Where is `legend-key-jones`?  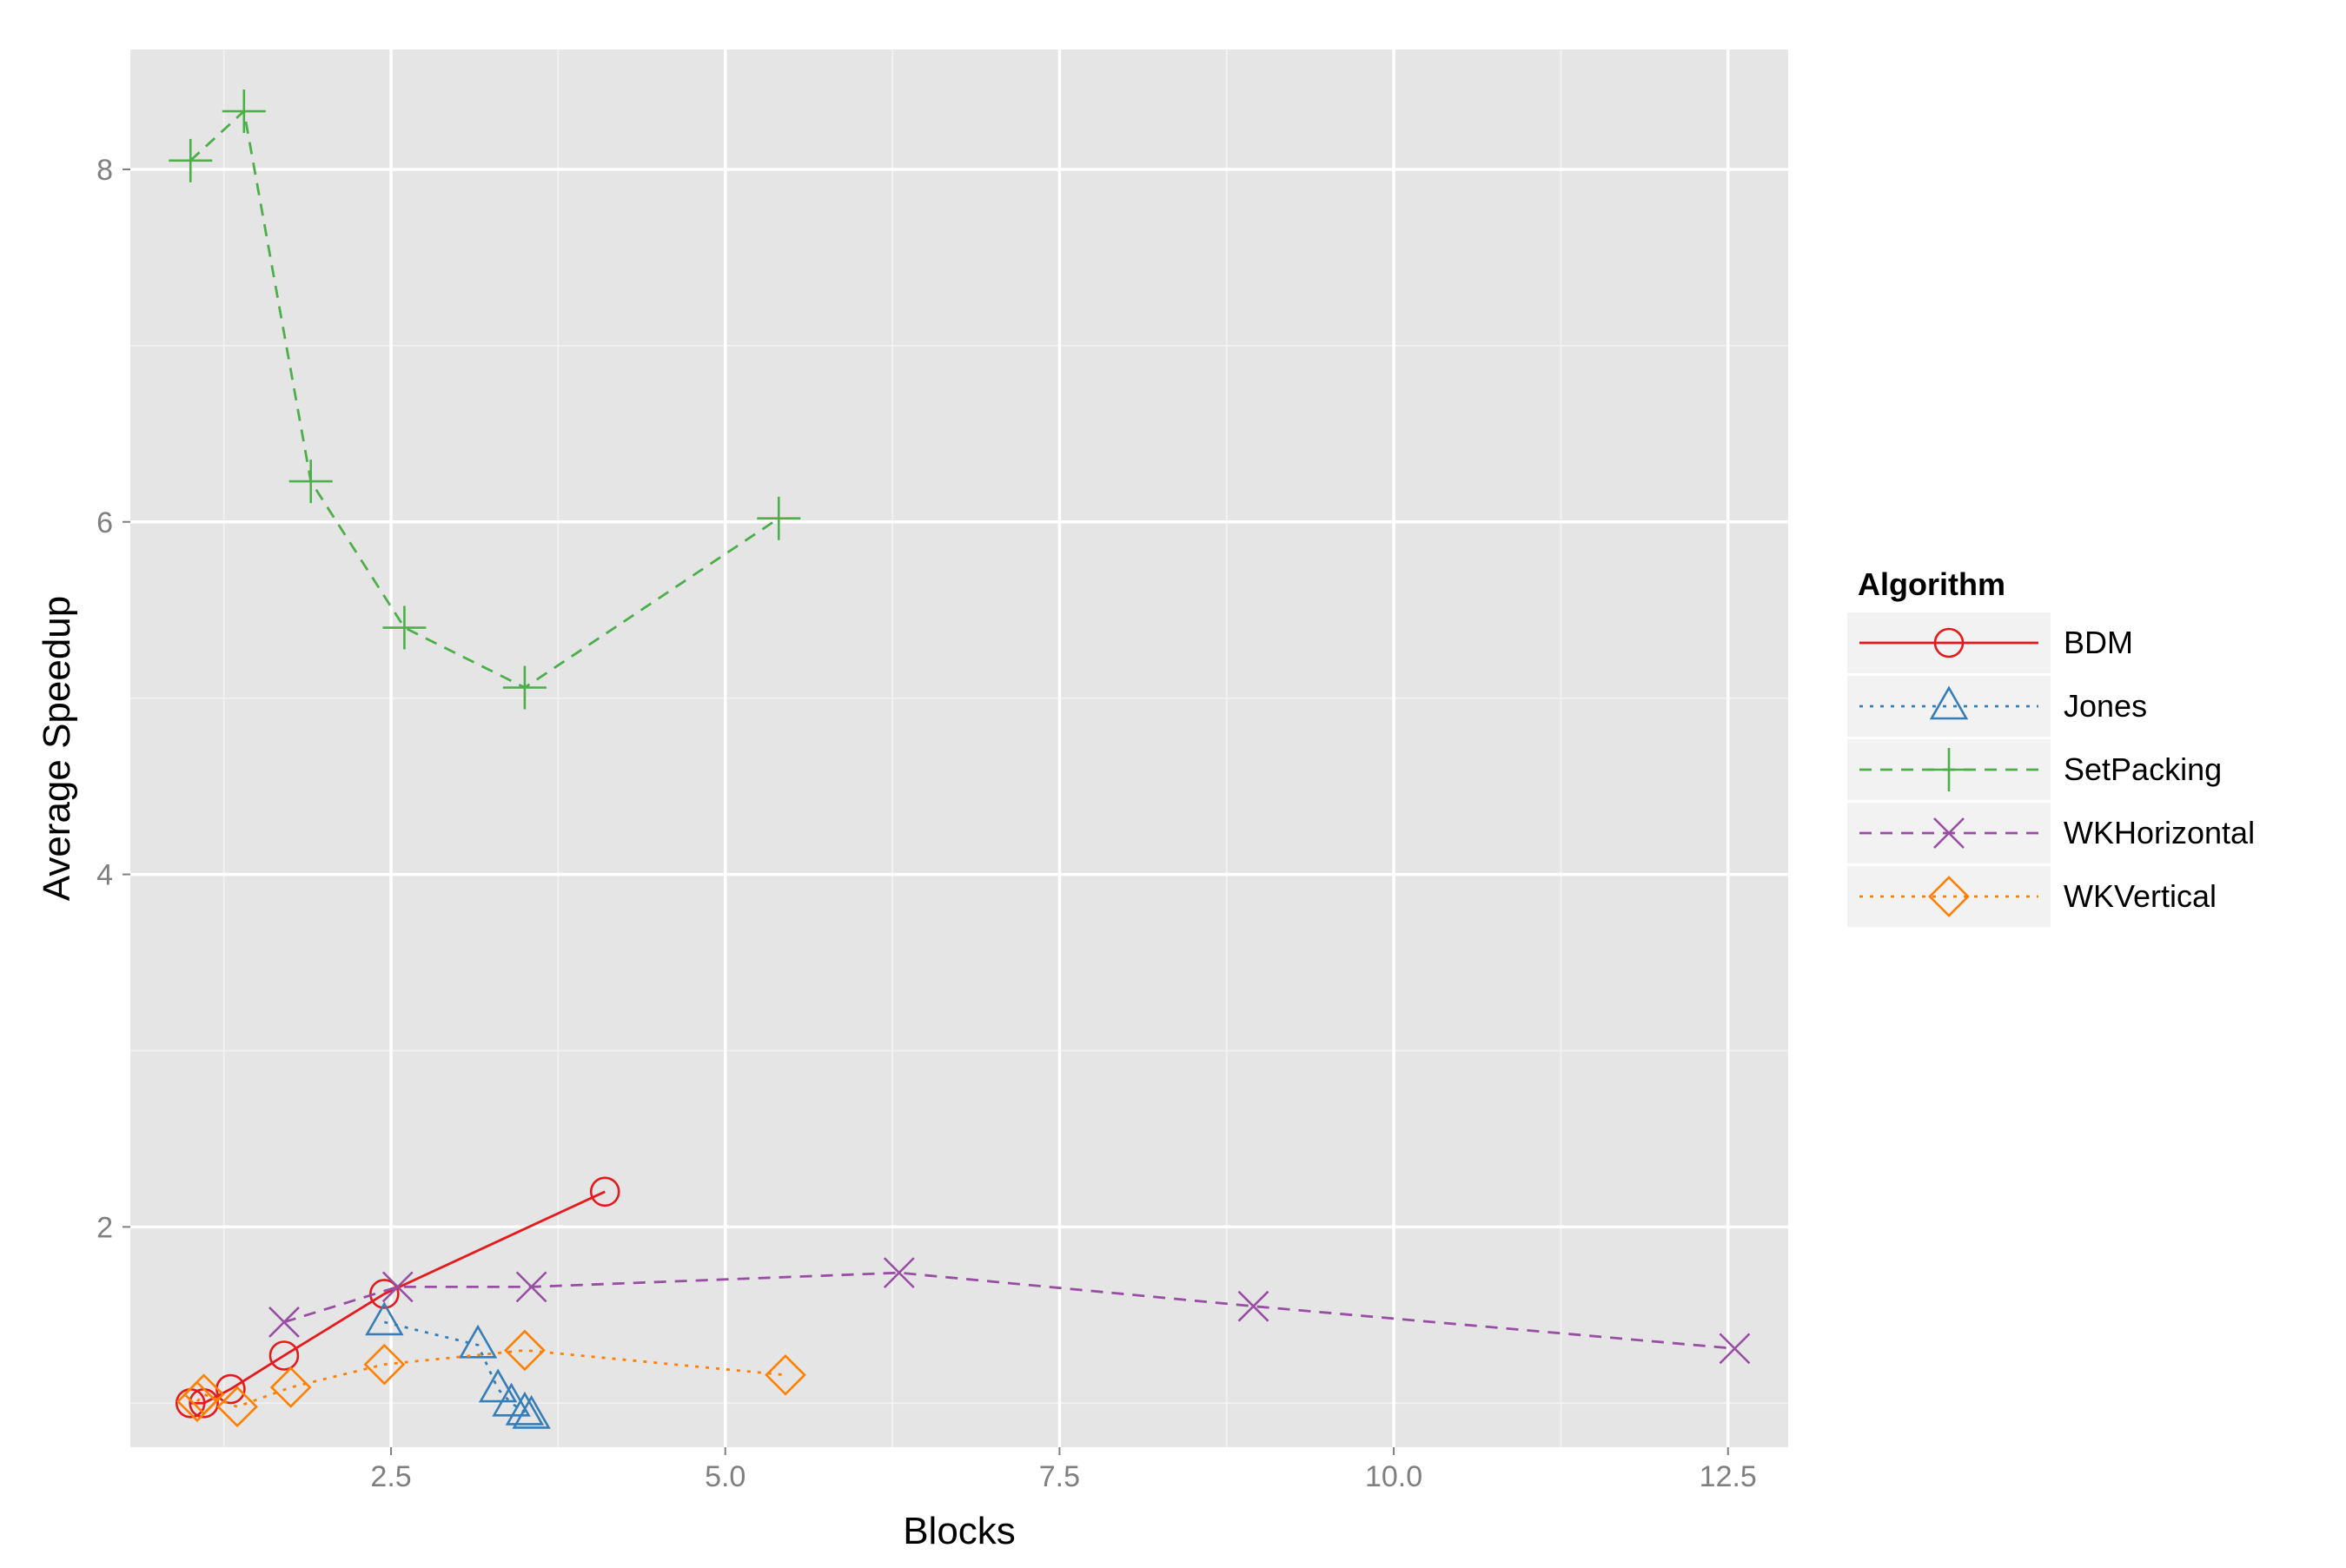
legend-key-jones is located at coordinates (1949, 706).